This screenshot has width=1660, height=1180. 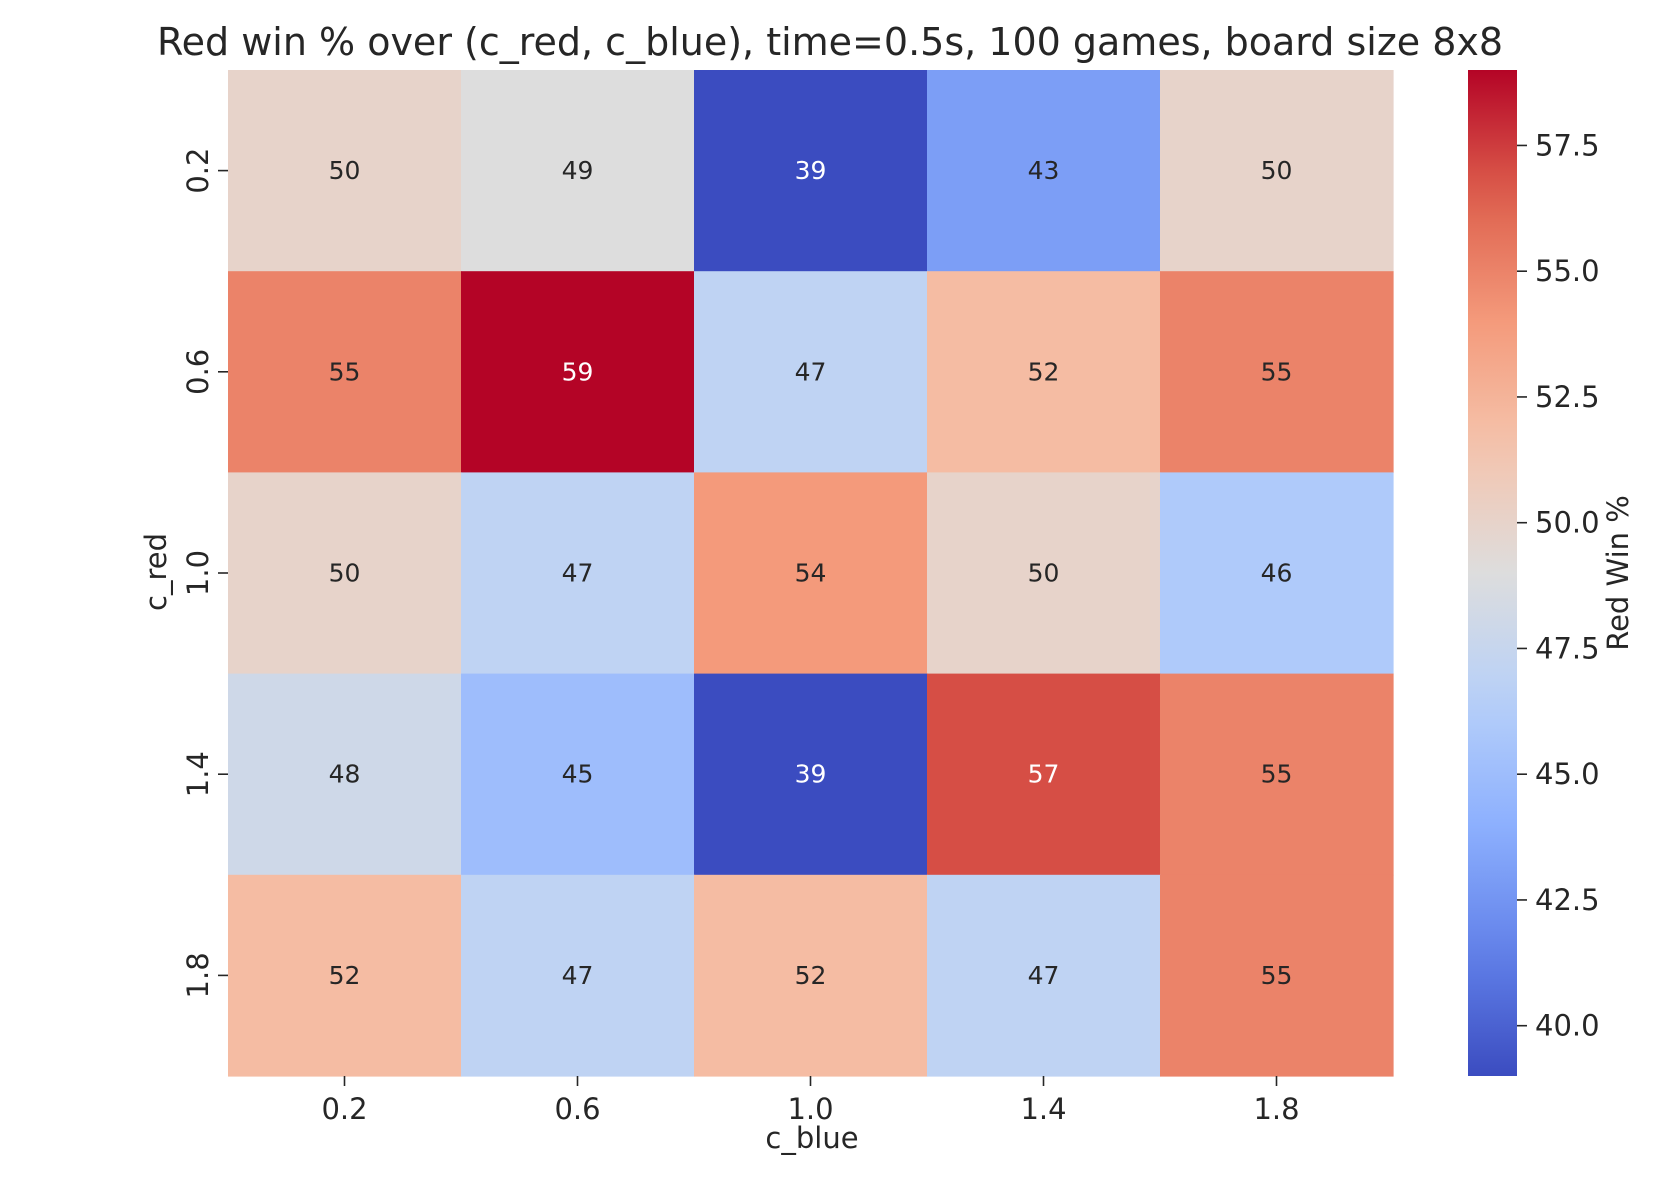 I want to click on x-tick-label: 1.4, so click(x=1043, y=1109).